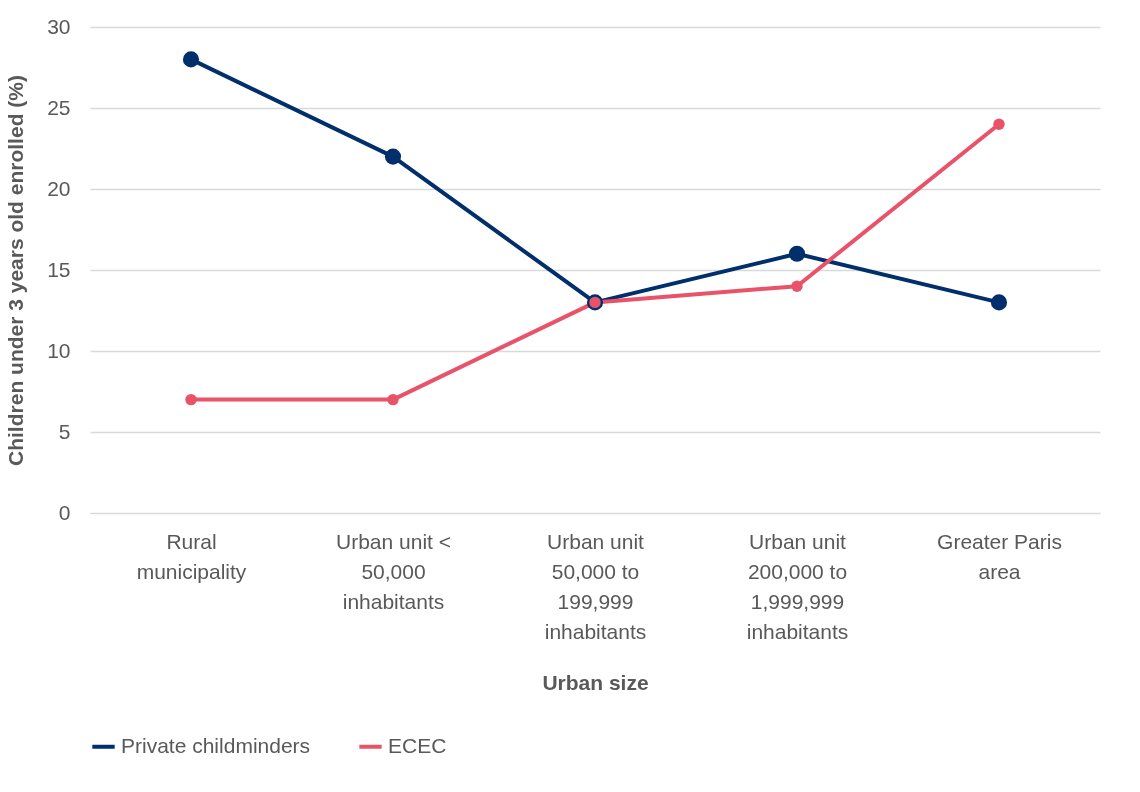  What do you see at coordinates (595, 586) in the screenshot?
I see `x-tick-label: Urban unit 50,000 to 199,999 inhabitants` at bounding box center [595, 586].